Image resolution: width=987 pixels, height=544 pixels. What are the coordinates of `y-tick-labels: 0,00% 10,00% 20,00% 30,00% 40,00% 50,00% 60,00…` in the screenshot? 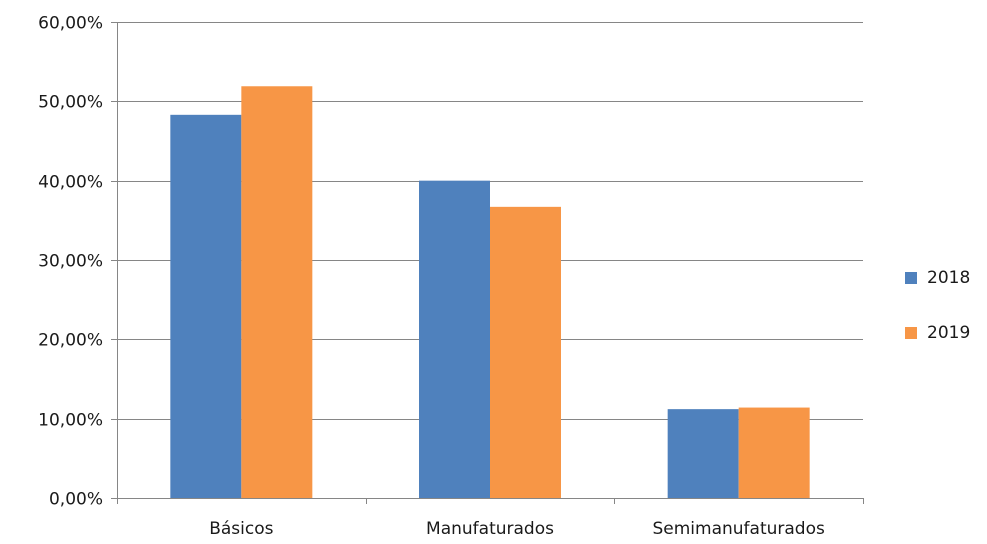 It's located at (70, 262).